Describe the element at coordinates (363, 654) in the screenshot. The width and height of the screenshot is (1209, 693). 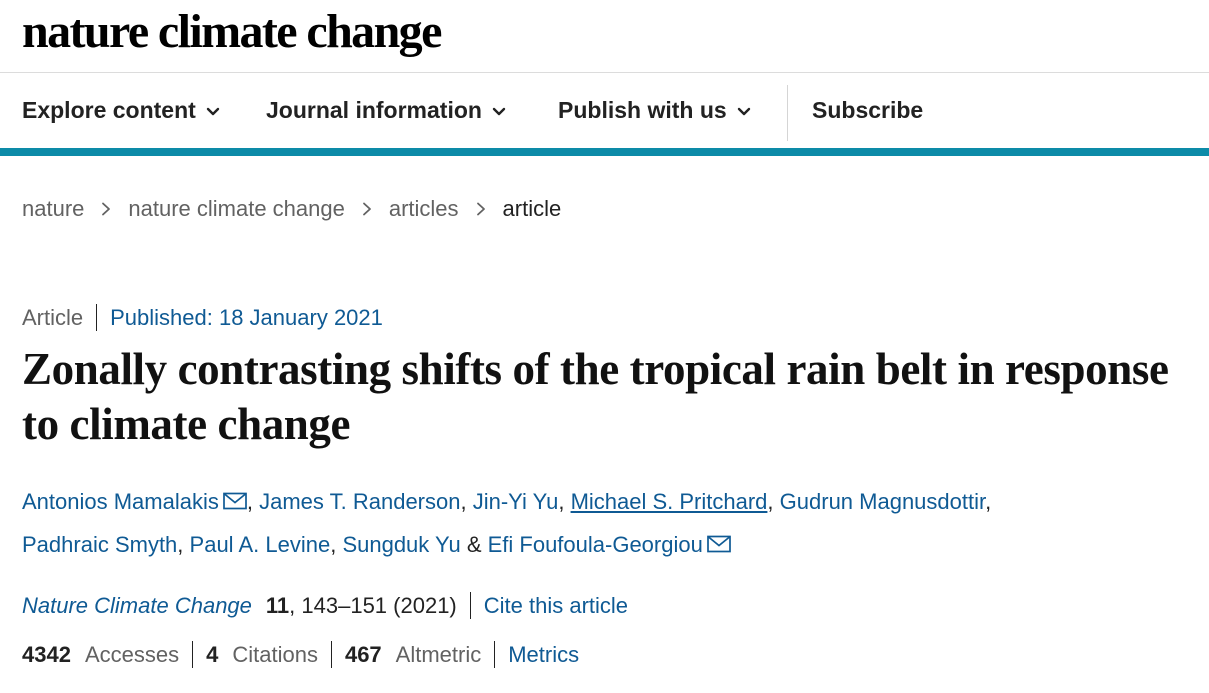
I see `altmetric-score: 467` at that location.